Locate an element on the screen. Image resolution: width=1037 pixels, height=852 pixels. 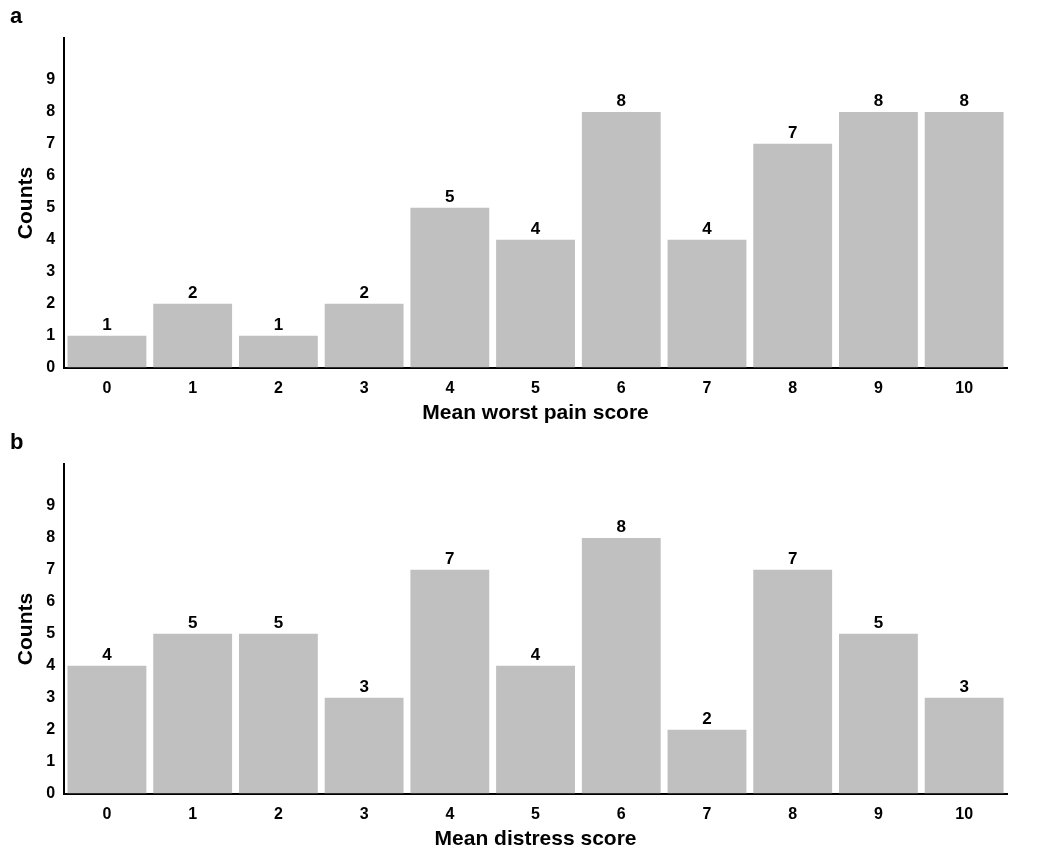
x-axis-title: Mean distress score is located at coordinates (535, 838).